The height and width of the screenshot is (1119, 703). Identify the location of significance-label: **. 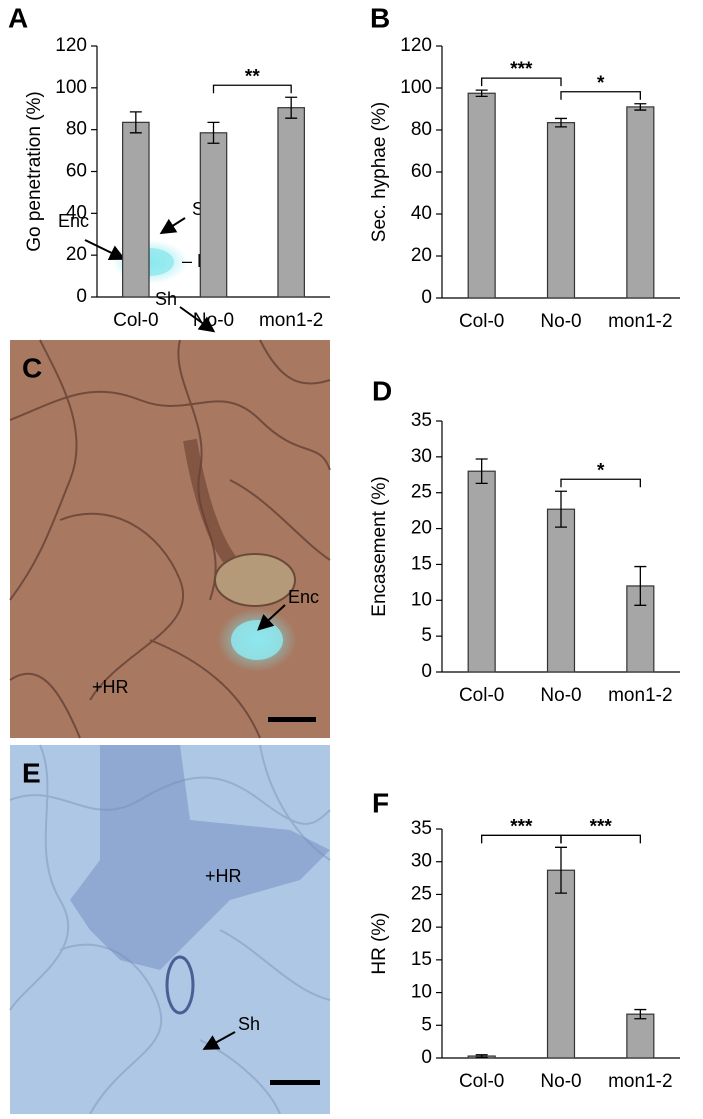
(252, 76).